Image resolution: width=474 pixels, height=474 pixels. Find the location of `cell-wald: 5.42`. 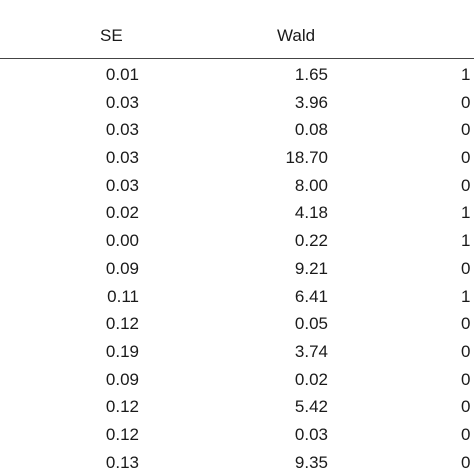

cell-wald: 5.42 is located at coordinates (311, 407).